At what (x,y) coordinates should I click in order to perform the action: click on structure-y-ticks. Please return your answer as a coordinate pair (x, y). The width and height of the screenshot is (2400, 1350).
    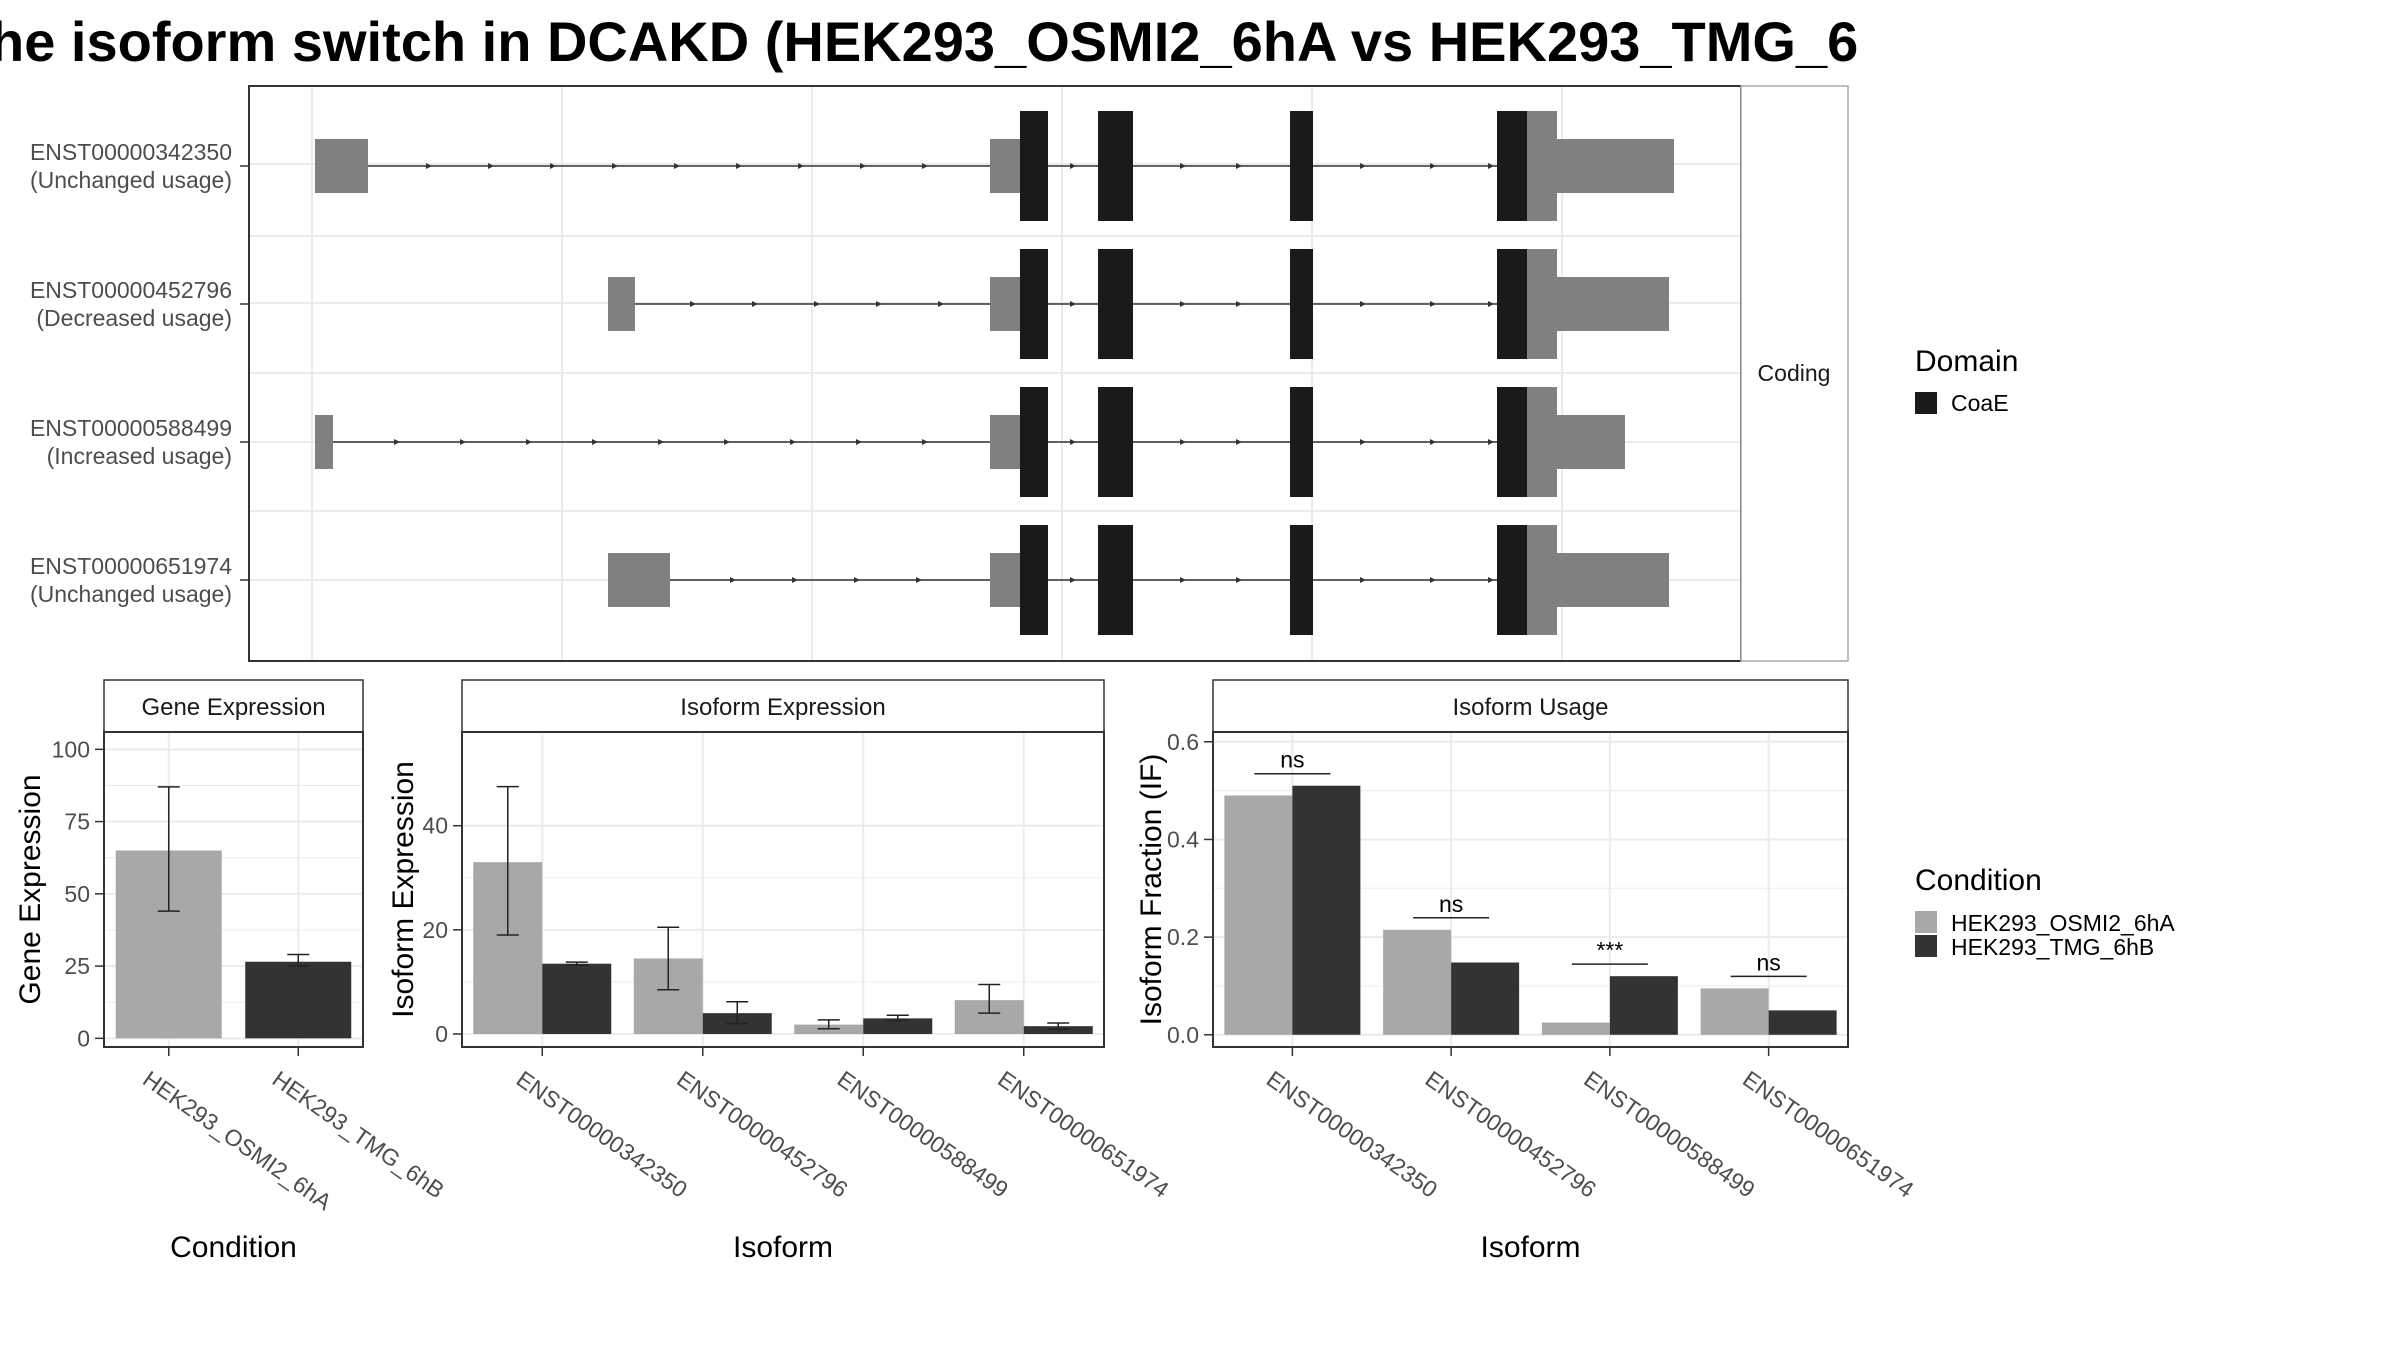
    Looking at the image, I should click on (244, 373).